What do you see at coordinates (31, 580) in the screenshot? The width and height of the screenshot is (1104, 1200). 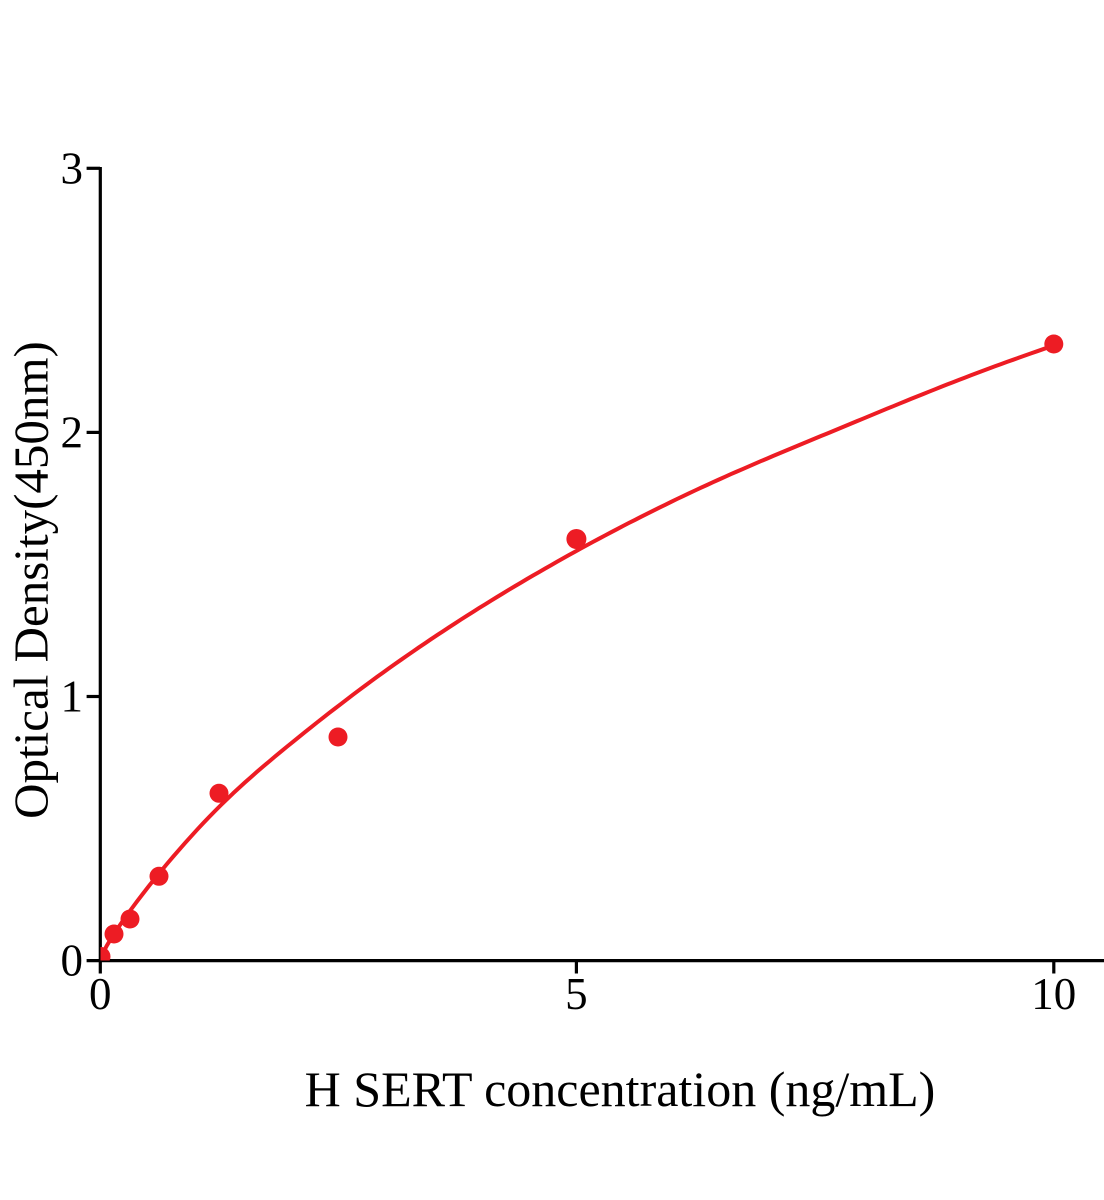 I see `svg-text: Optical Density(450nm)` at bounding box center [31, 580].